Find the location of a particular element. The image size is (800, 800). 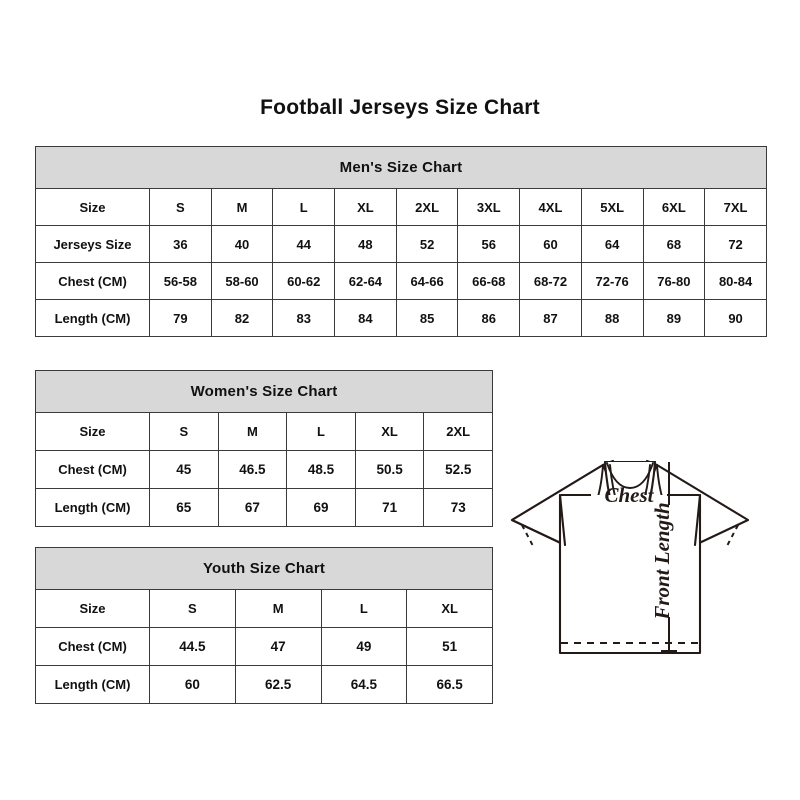

table-row: Length (CM) 60 62.5 64.5 66.5 is located at coordinates (264, 684).